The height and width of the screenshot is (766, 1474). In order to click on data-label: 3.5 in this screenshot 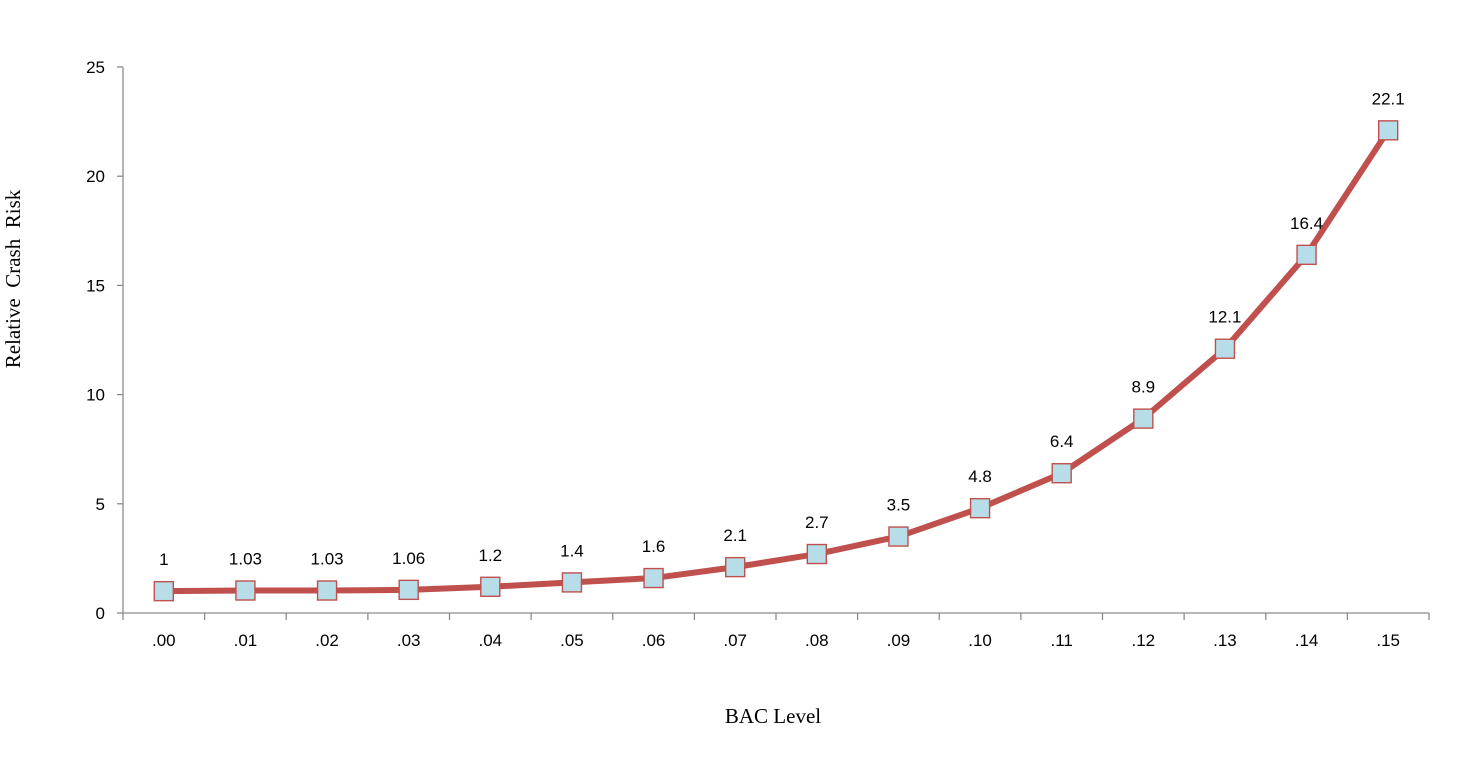, I will do `click(899, 505)`.